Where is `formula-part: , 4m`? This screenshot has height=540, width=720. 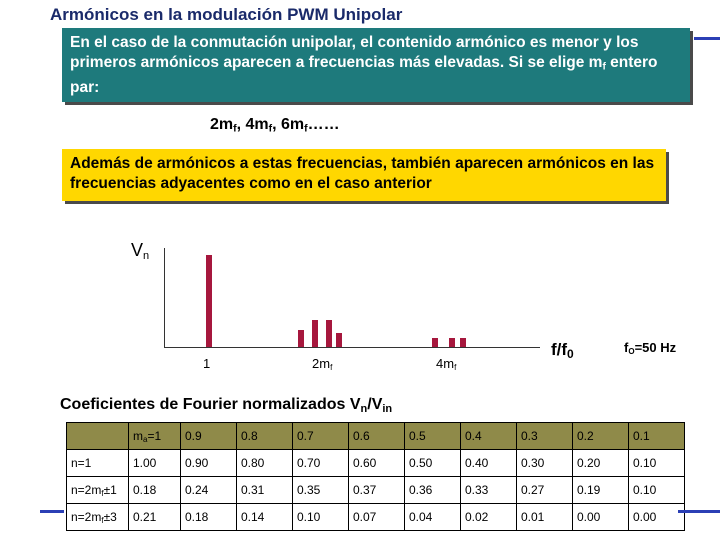 formula-part: , 4m is located at coordinates (252, 124).